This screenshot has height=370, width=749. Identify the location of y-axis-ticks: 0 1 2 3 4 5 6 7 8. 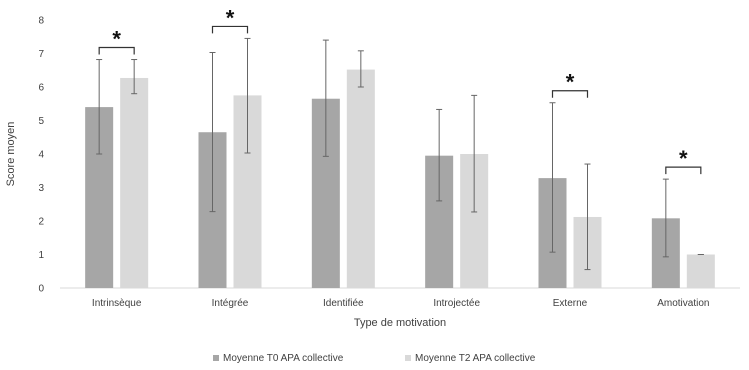
(41, 155).